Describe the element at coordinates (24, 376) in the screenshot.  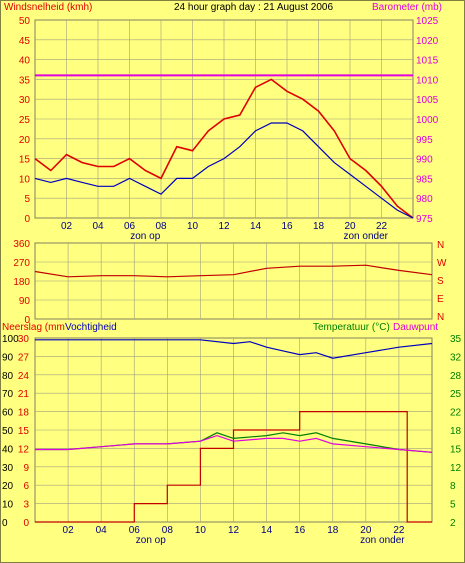
I see `rain-ytick-24: 24` at that location.